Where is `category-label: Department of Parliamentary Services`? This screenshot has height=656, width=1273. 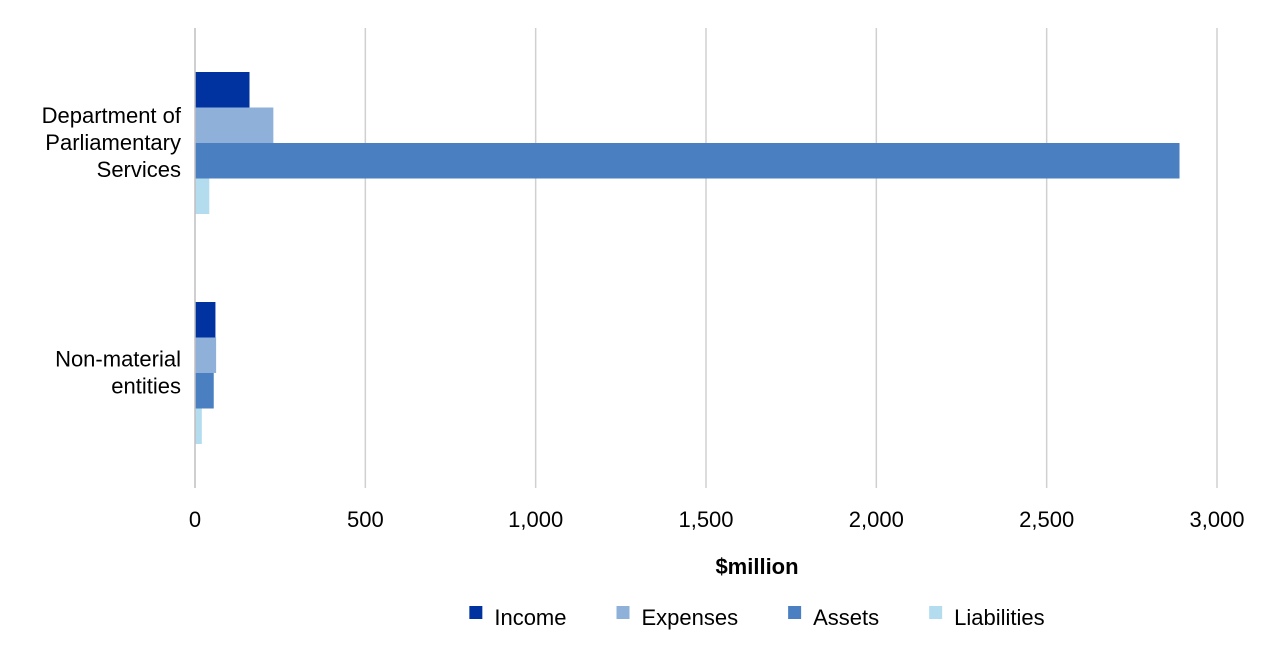 category-label: Department of Parliamentary Services is located at coordinates (112, 142).